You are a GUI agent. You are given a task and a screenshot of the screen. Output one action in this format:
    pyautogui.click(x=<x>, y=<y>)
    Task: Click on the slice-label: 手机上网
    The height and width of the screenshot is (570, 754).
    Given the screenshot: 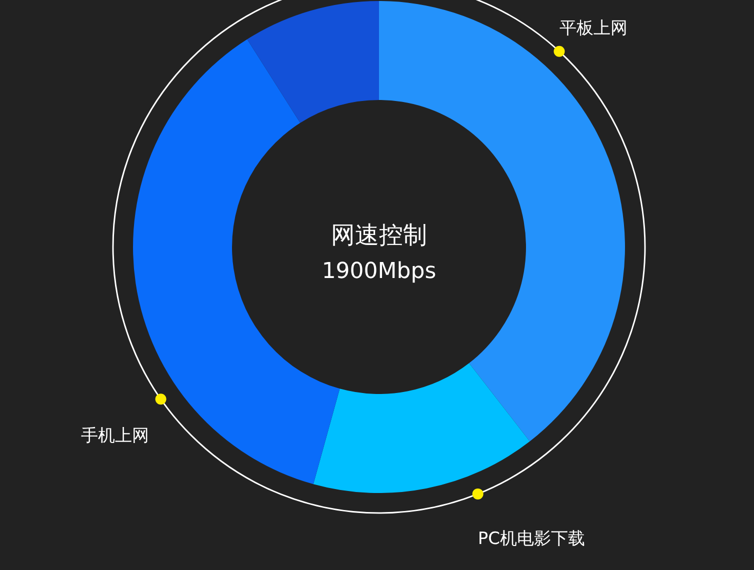 What is the action you would take?
    pyautogui.click(x=114, y=436)
    